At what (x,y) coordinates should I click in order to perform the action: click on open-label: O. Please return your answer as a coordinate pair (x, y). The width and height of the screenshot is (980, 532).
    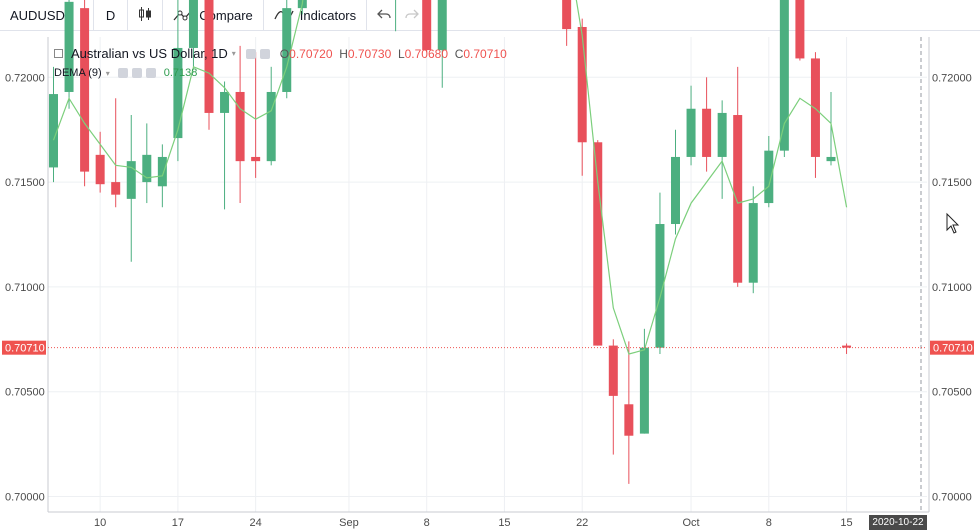
    Looking at the image, I should click on (284, 53).